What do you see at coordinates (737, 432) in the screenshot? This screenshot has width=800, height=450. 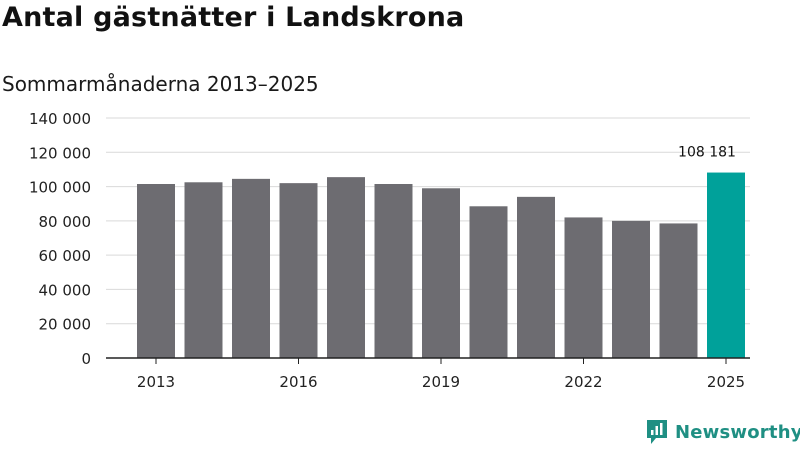 I see `brand-name: Newsworthy` at bounding box center [737, 432].